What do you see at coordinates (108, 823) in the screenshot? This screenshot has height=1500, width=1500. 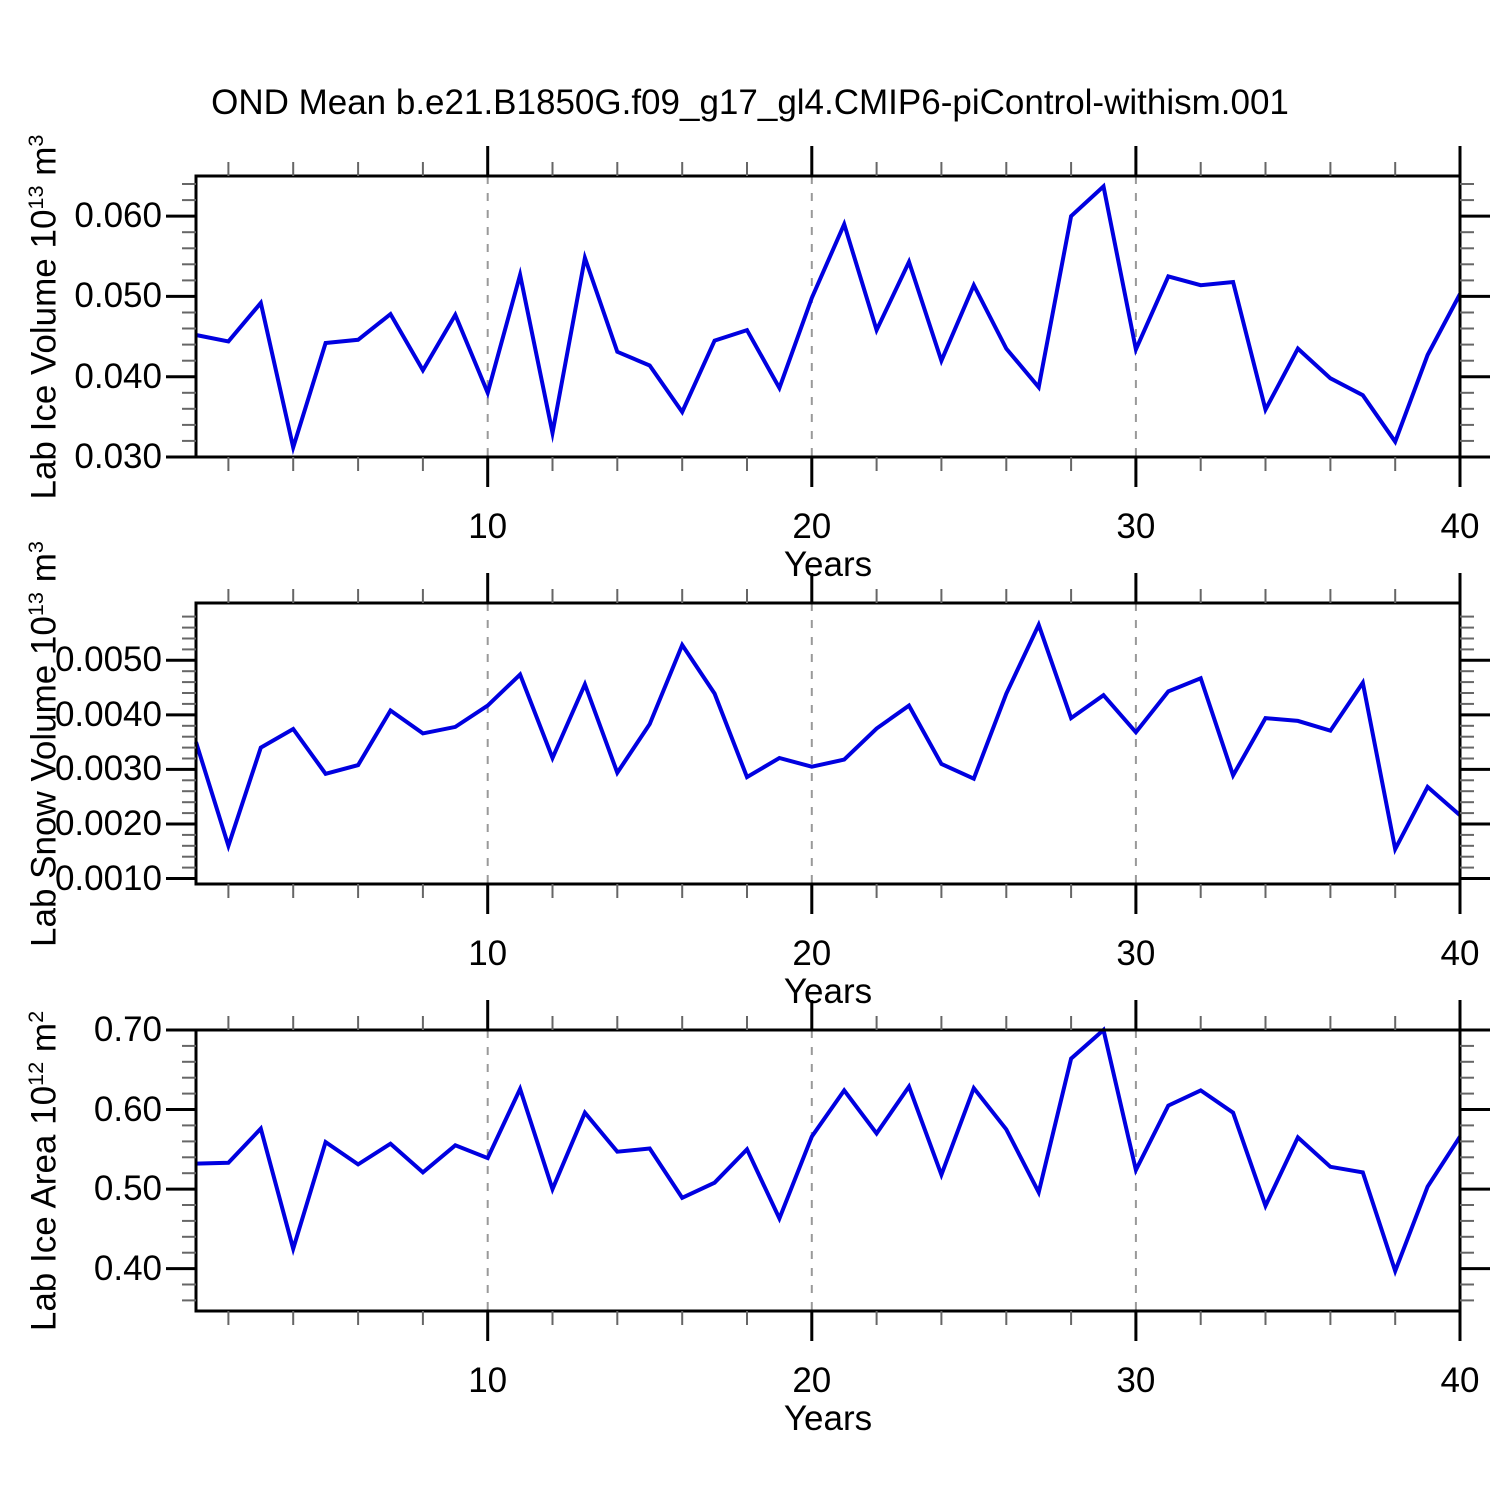 I see `panel-2-ytick-label: 0.0020` at bounding box center [108, 823].